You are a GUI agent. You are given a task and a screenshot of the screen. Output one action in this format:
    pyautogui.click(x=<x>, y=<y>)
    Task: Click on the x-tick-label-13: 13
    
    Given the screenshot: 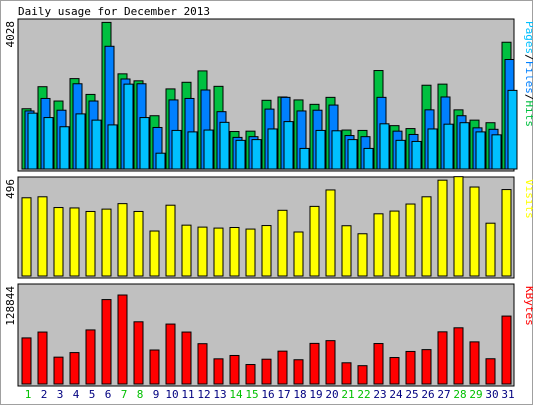 What is the action you would take?
    pyautogui.click(x=219, y=394)
    